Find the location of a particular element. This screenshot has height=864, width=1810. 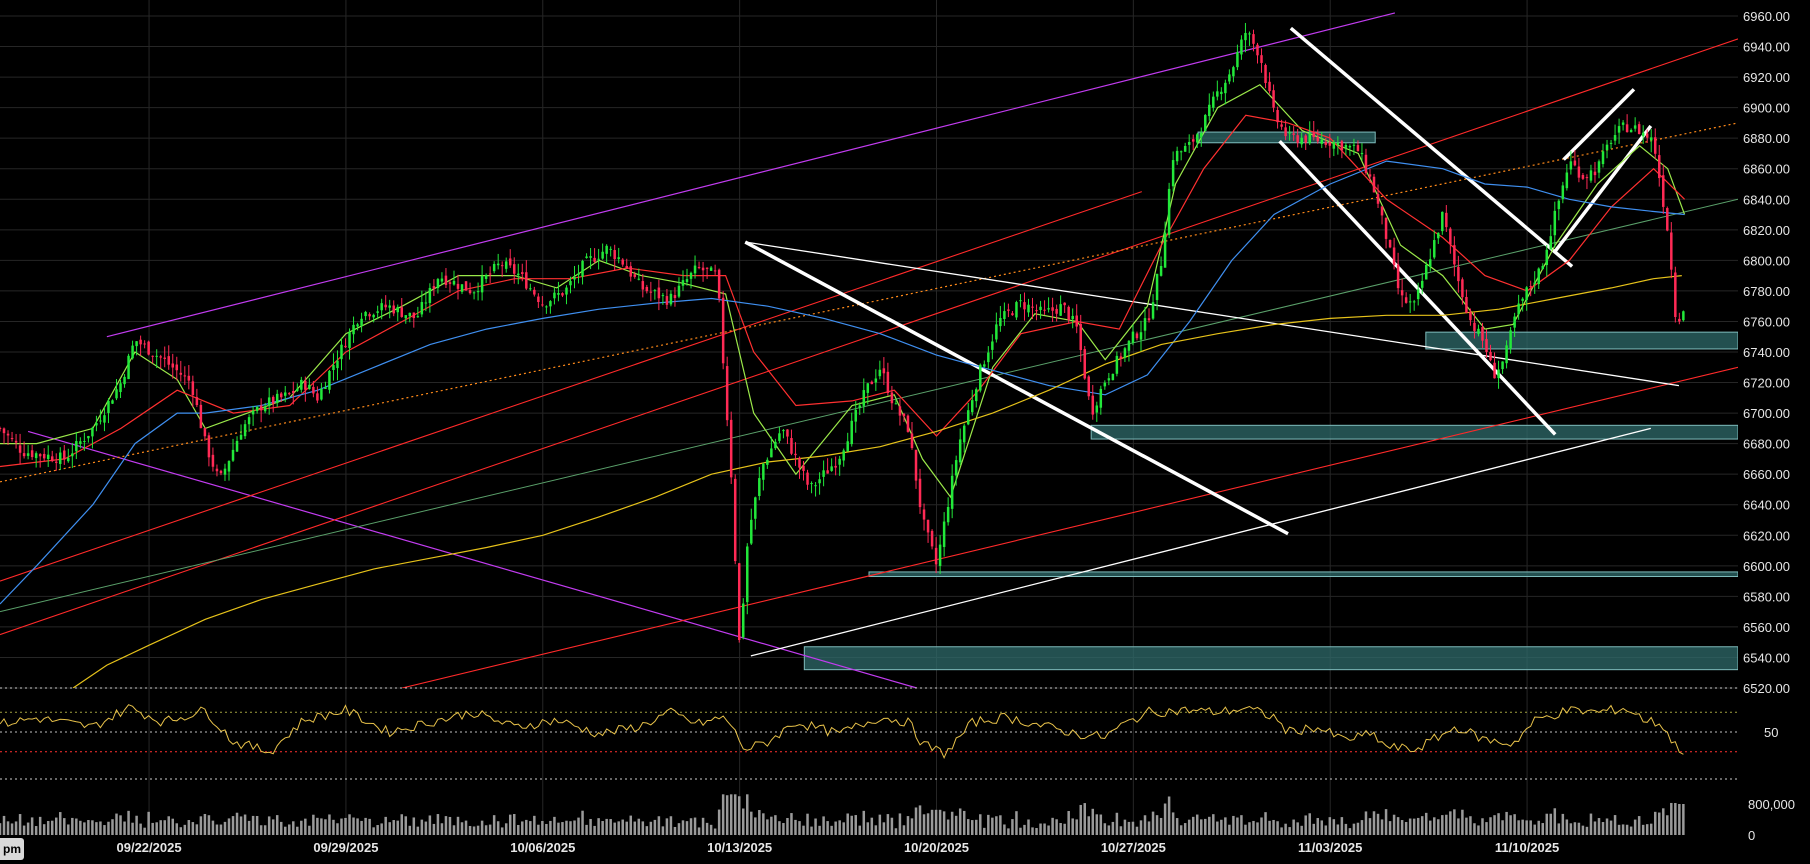

price-tick-label: 6600.00 is located at coordinates (1766, 566).